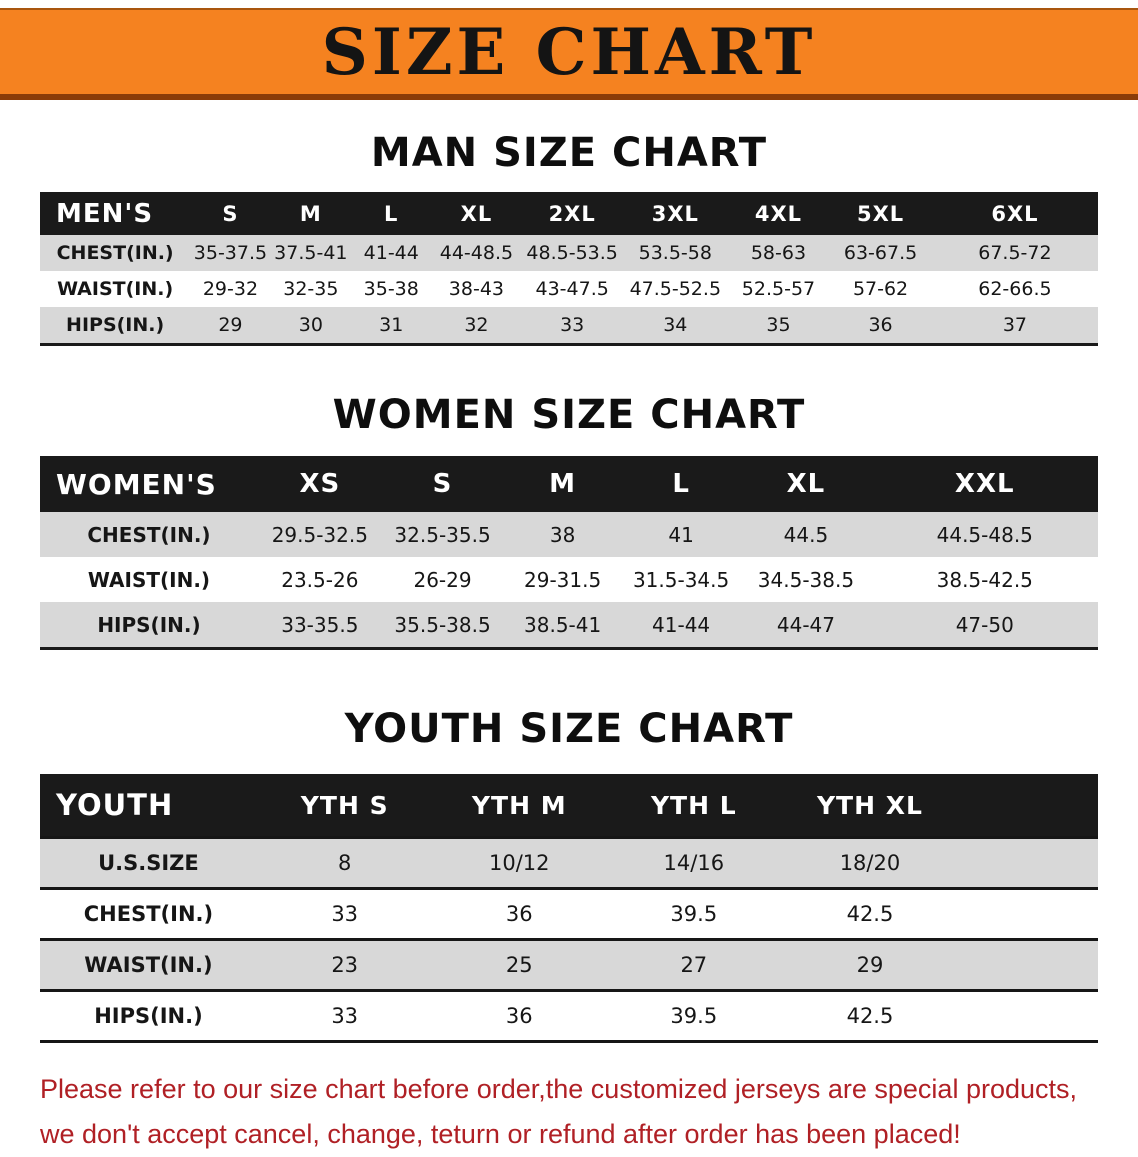 This screenshot has height=1157, width=1138. I want to click on value-cell: 62-66.5, so click(1014, 289).